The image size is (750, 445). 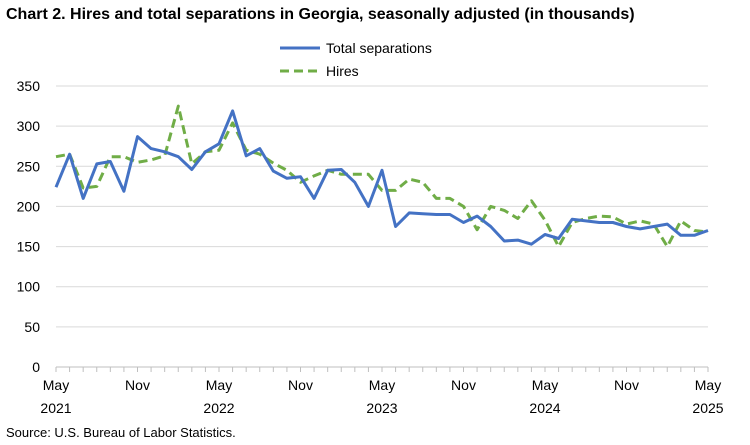 What do you see at coordinates (55, 408) in the screenshot?
I see `x-tick-year-2021: 2021` at bounding box center [55, 408].